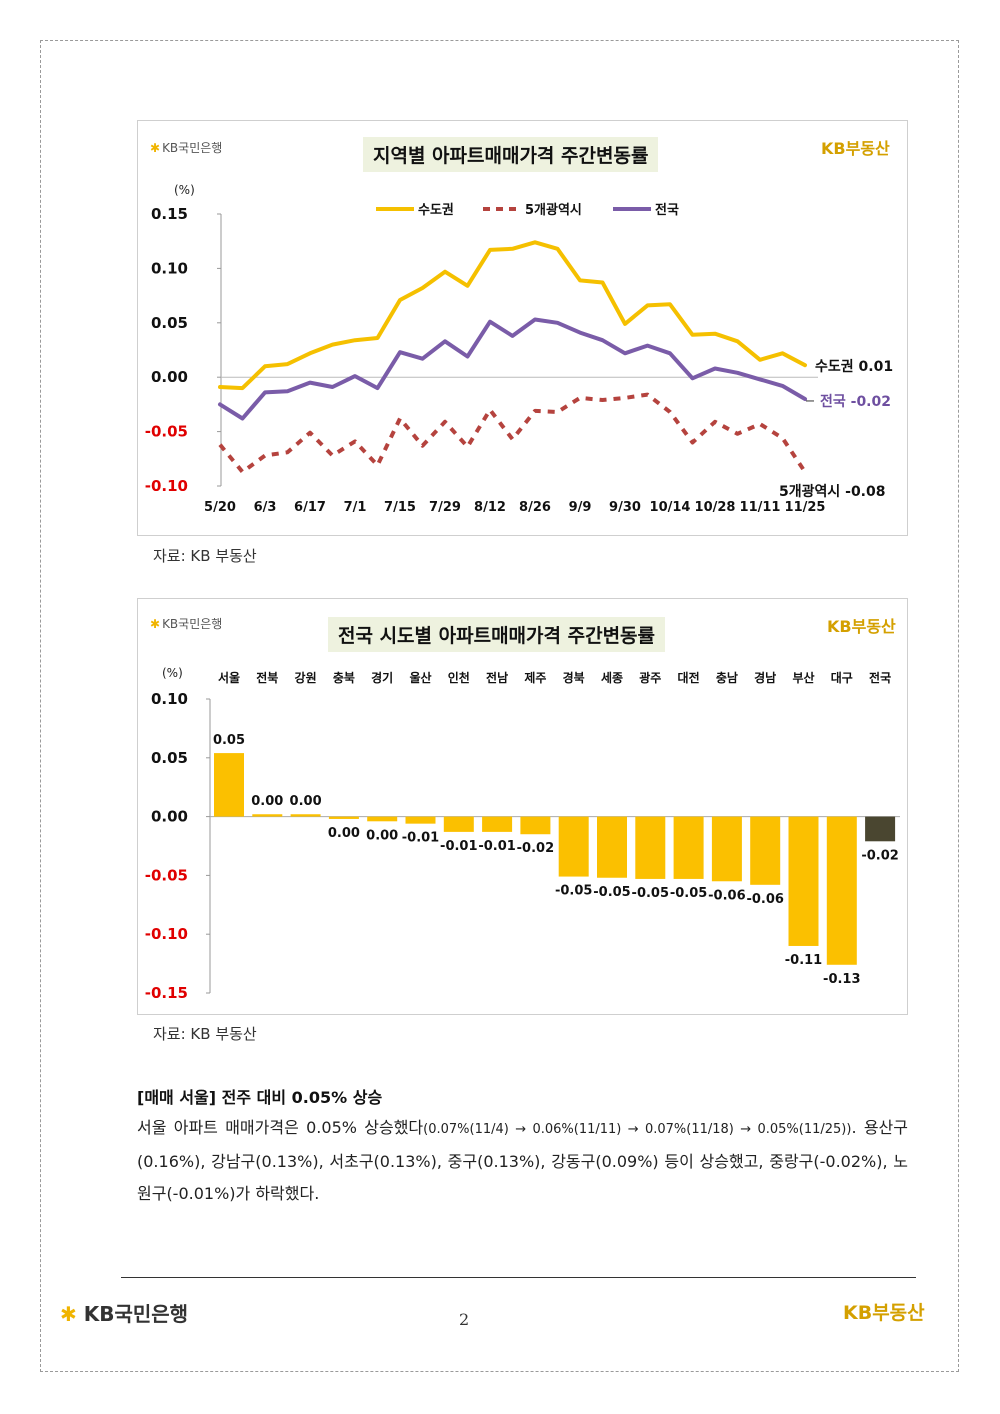 This screenshot has height=1414, width=1000. What do you see at coordinates (229, 677) in the screenshot?
I see `category-label: 서울` at bounding box center [229, 677].